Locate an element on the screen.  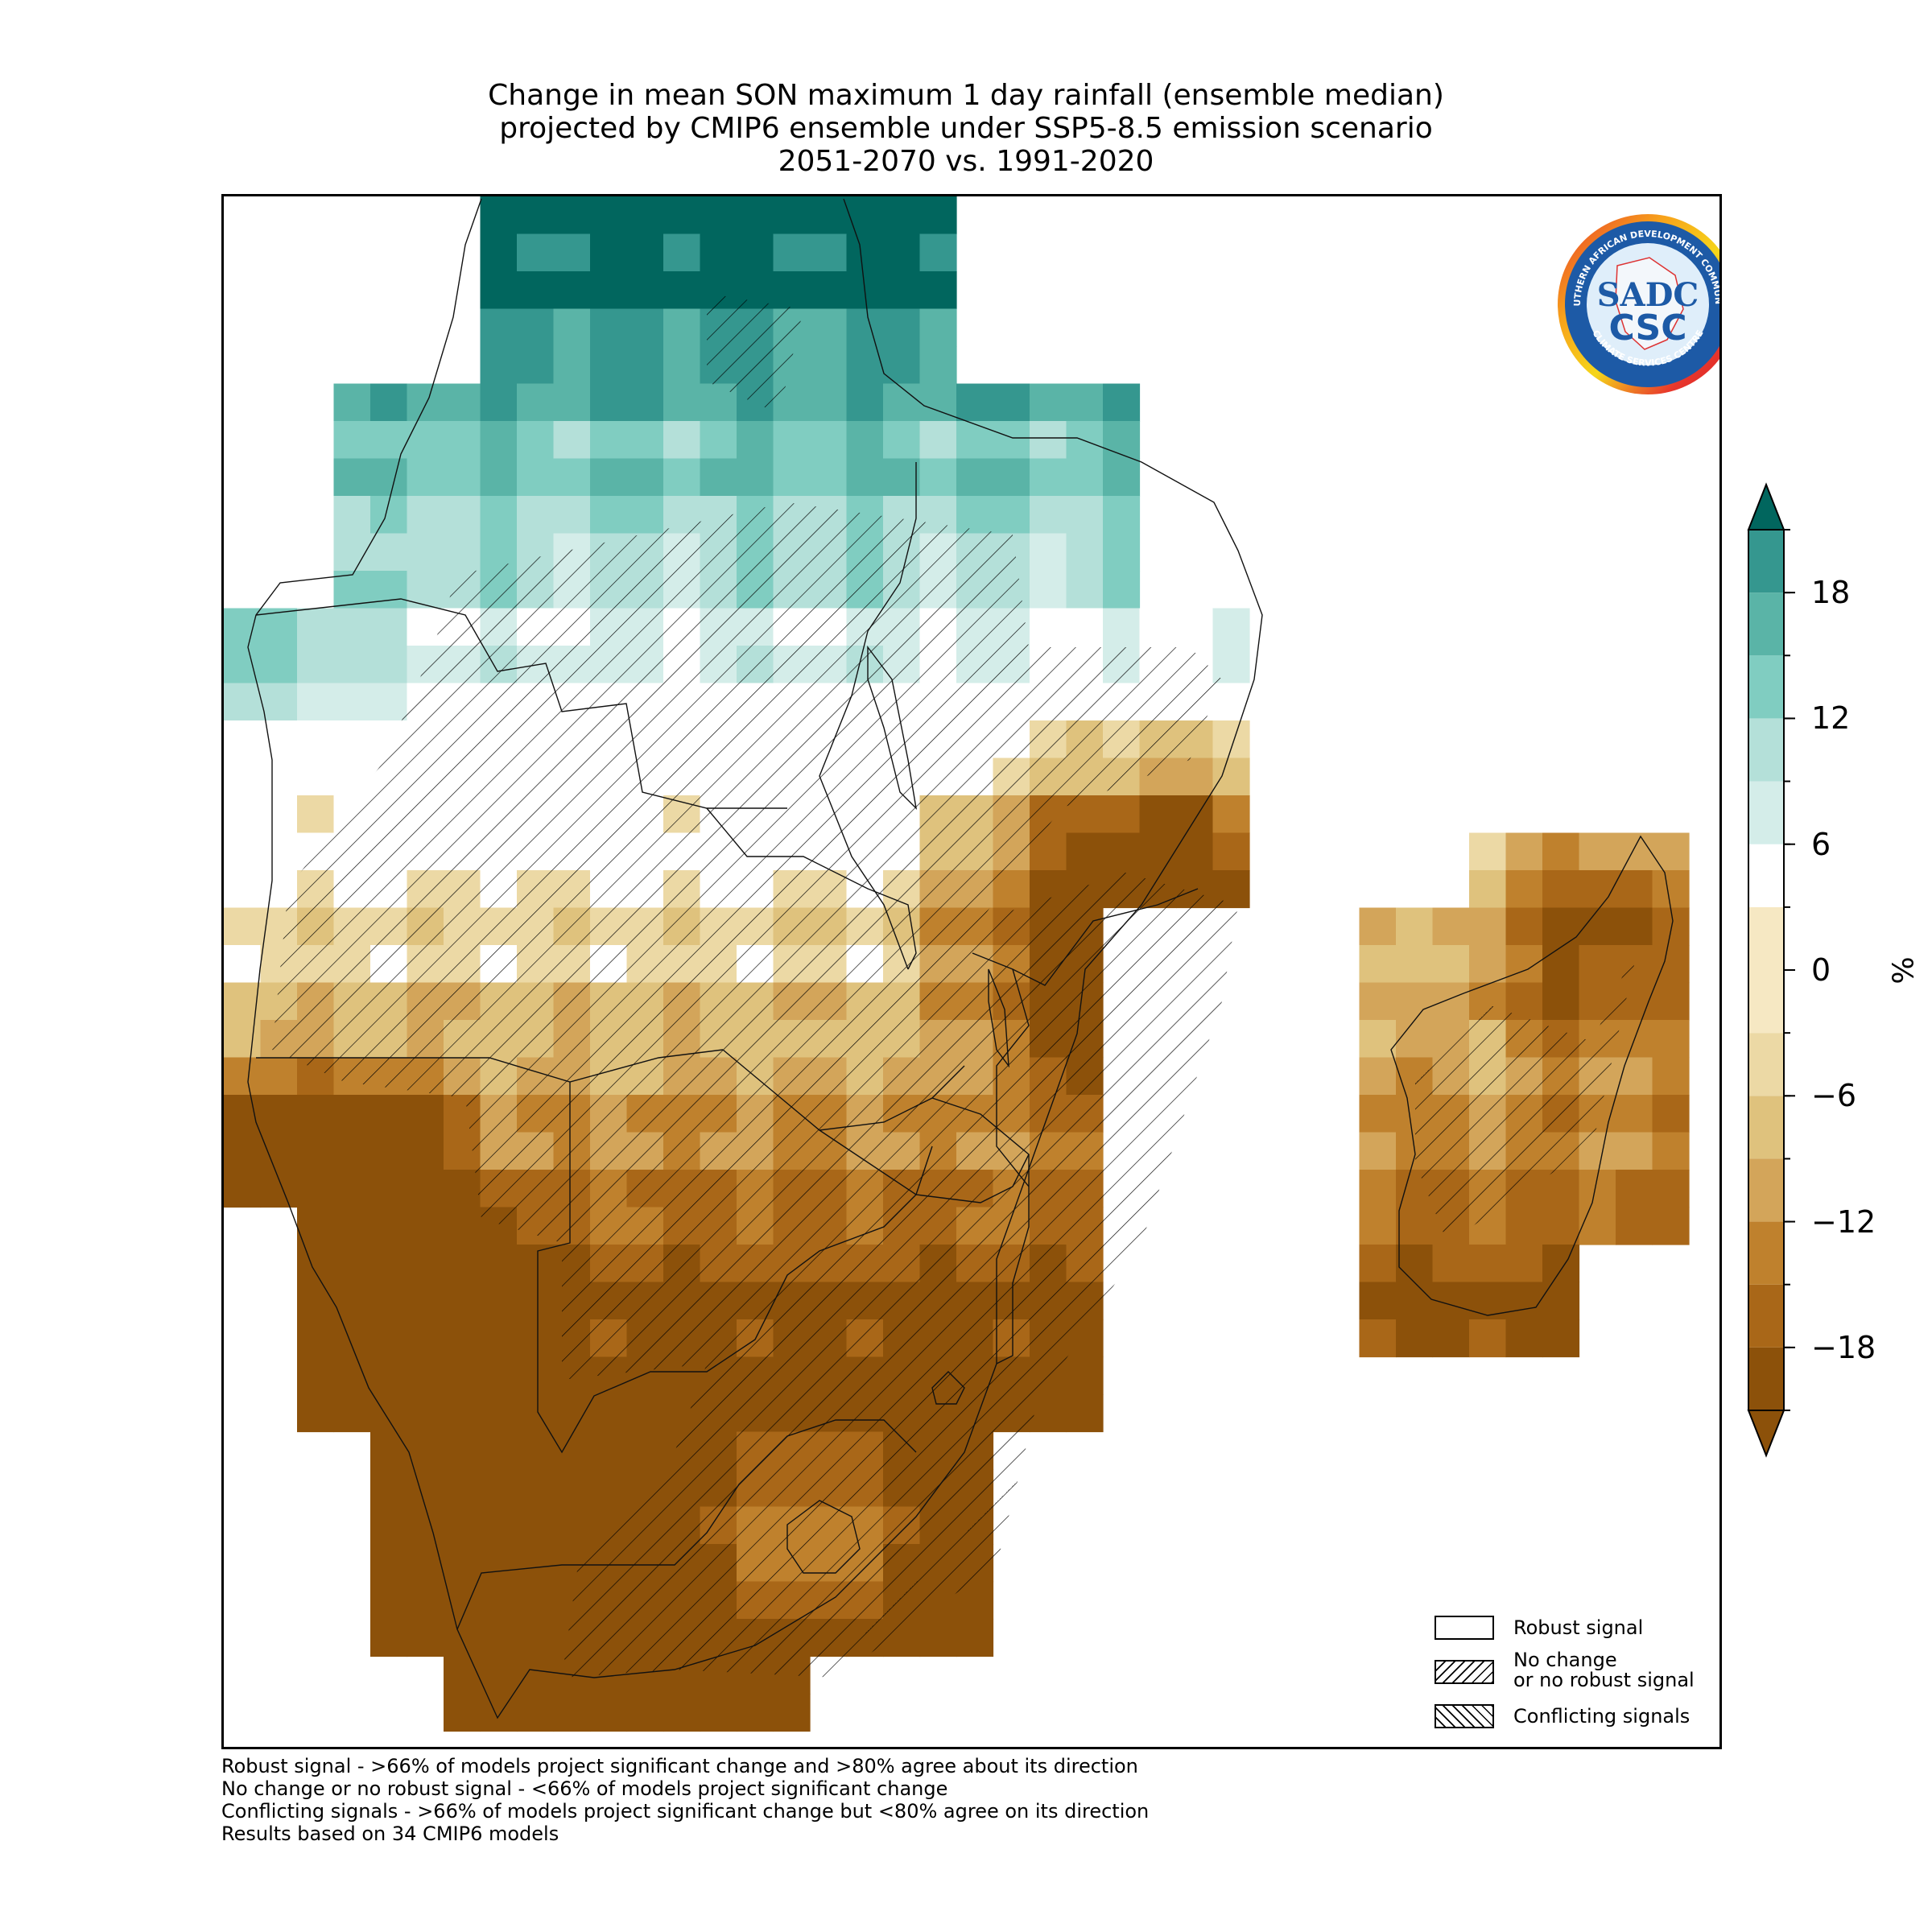
colorbar-tick-label: 12 is located at coordinates (1831, 718).